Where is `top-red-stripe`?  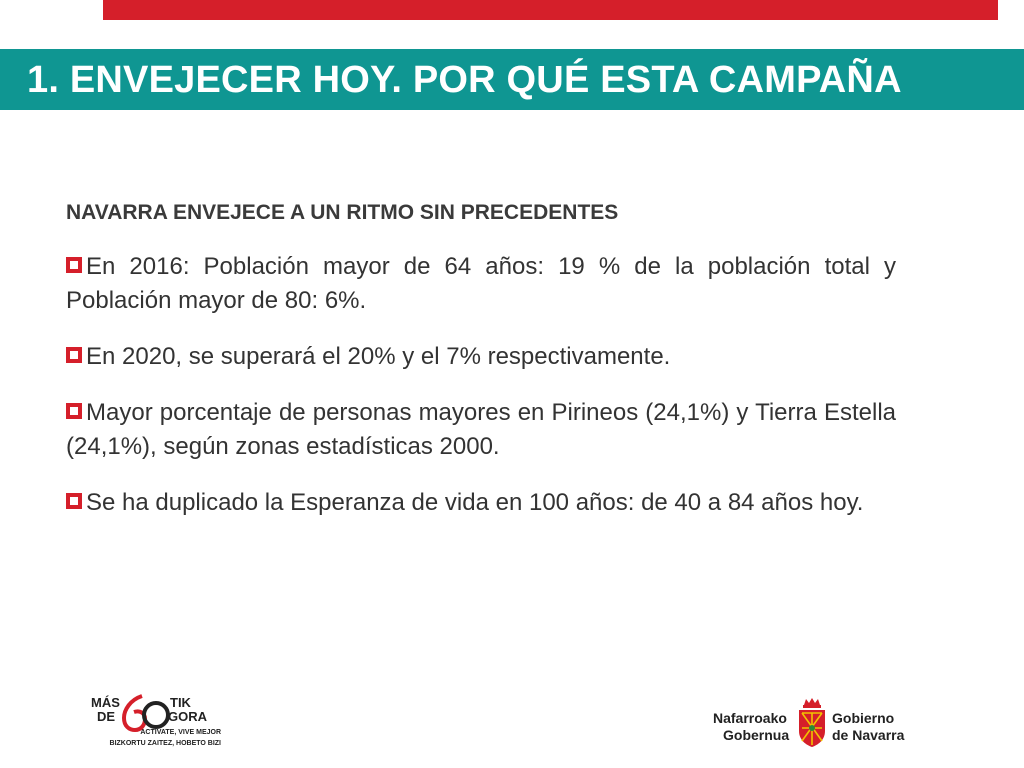
top-red-stripe is located at coordinates (550, 10).